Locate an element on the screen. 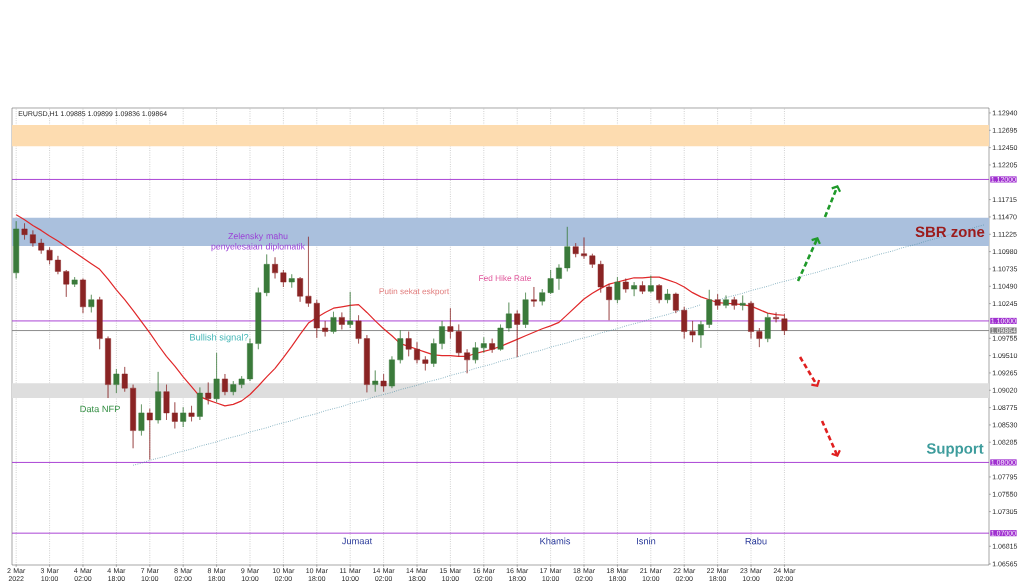 The height and width of the screenshot is (587, 1024). annotation: Bullish signal? is located at coordinates (219, 338).